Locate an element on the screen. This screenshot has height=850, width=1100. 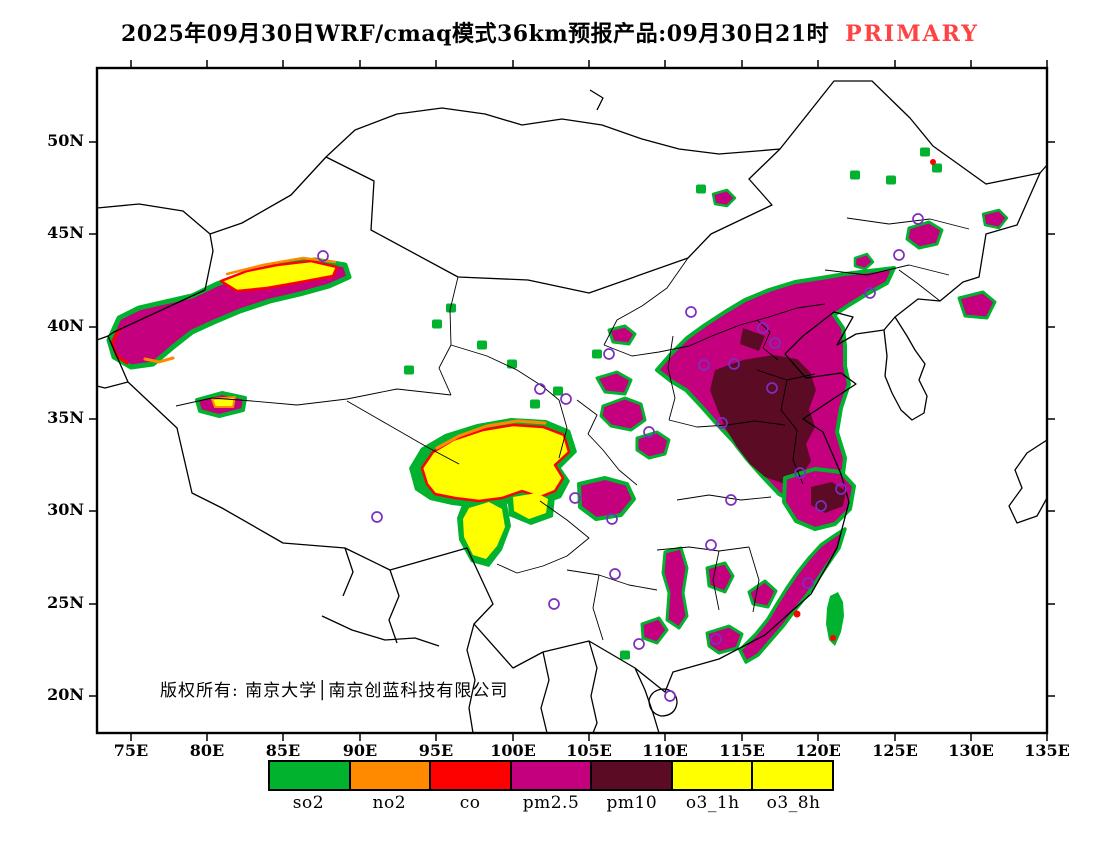
legend-colorbar is located at coordinates (551, 775).